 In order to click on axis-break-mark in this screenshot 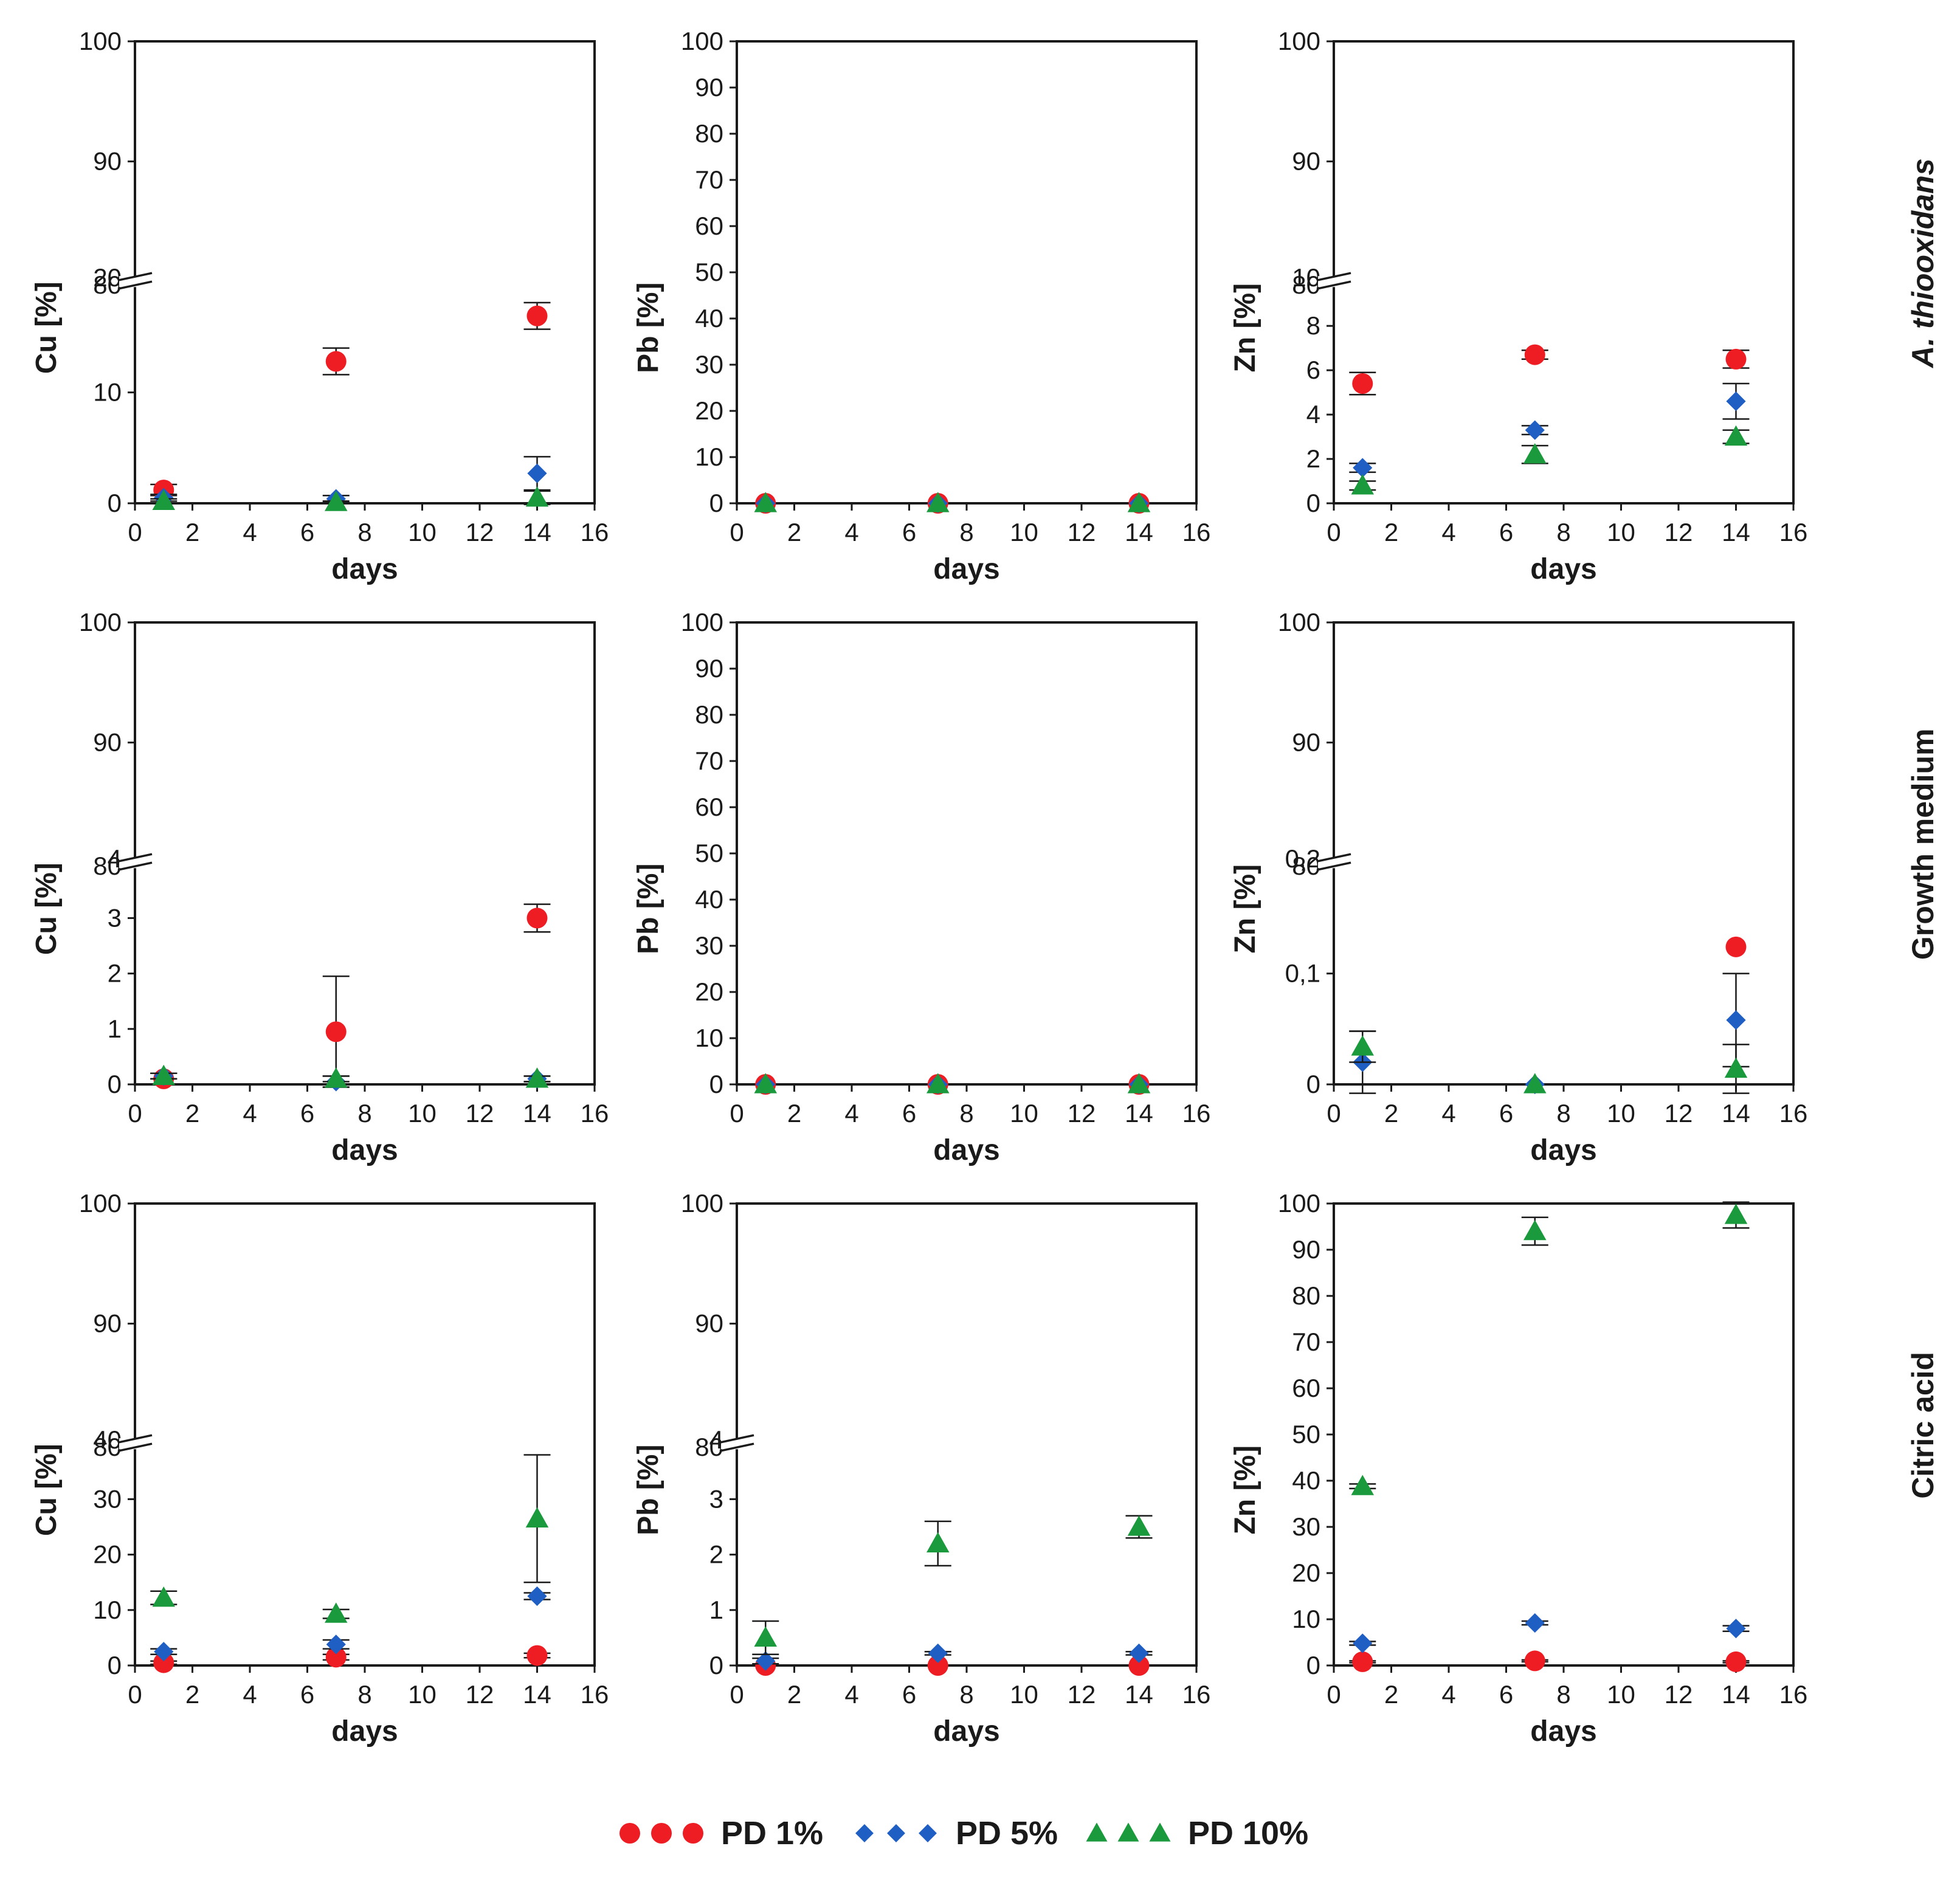, I will do `click(135, 281)`.